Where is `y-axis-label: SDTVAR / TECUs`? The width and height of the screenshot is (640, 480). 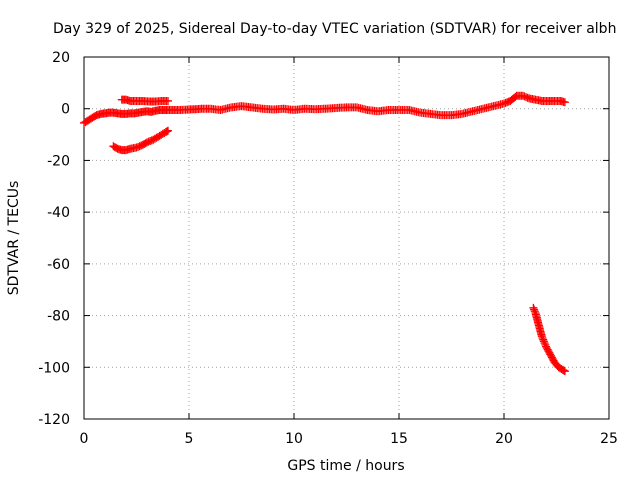 y-axis-label: SDTVAR / TECUs is located at coordinates (14, 238).